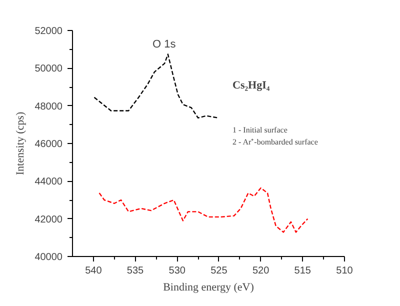  Describe the element at coordinates (135, 271) in the screenshot. I see `x-tick-label: 535` at that location.